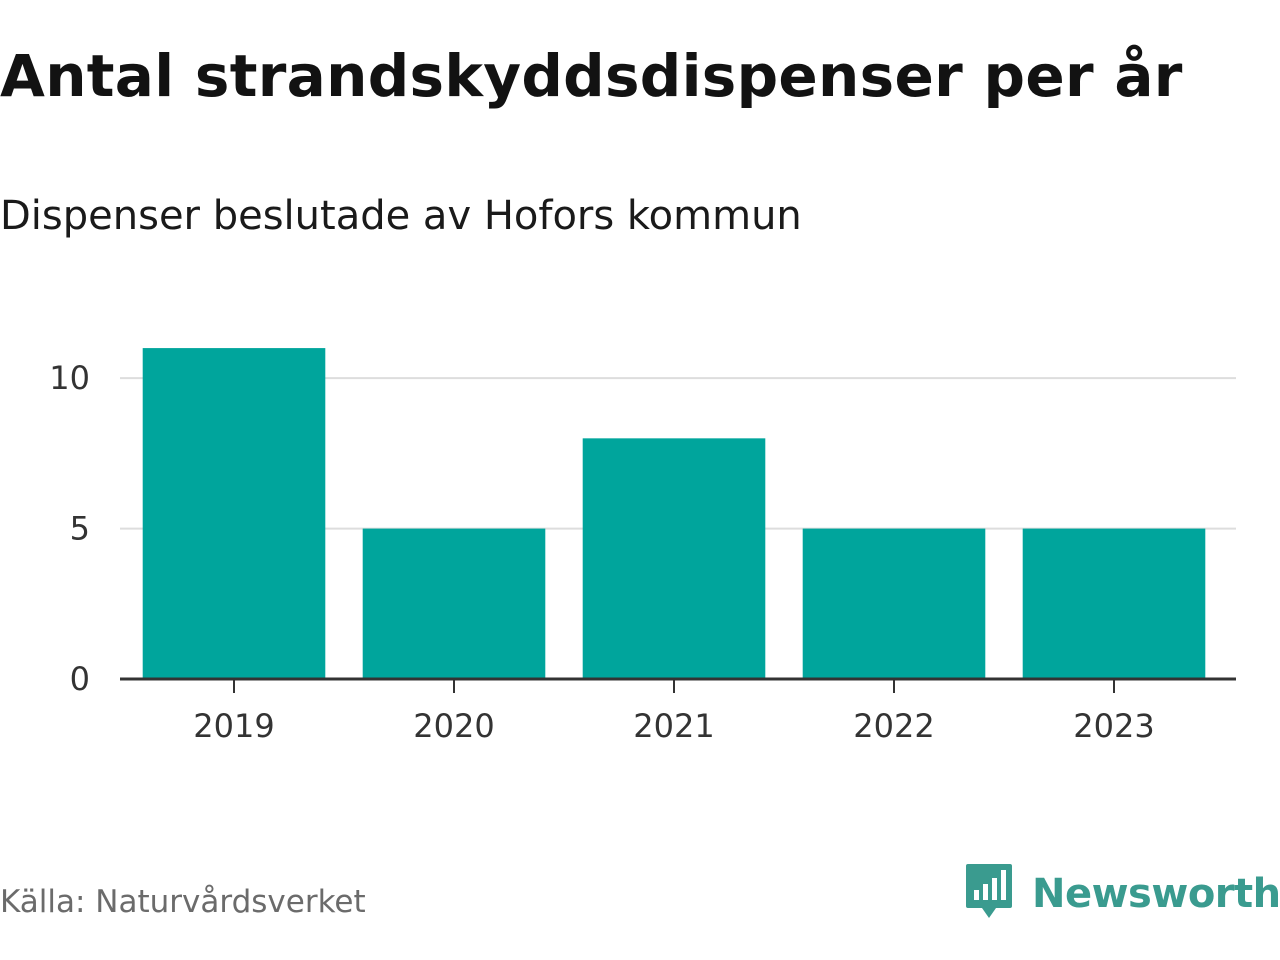  Describe the element at coordinates (1114, 603) in the screenshot. I see `bar-2023` at that location.